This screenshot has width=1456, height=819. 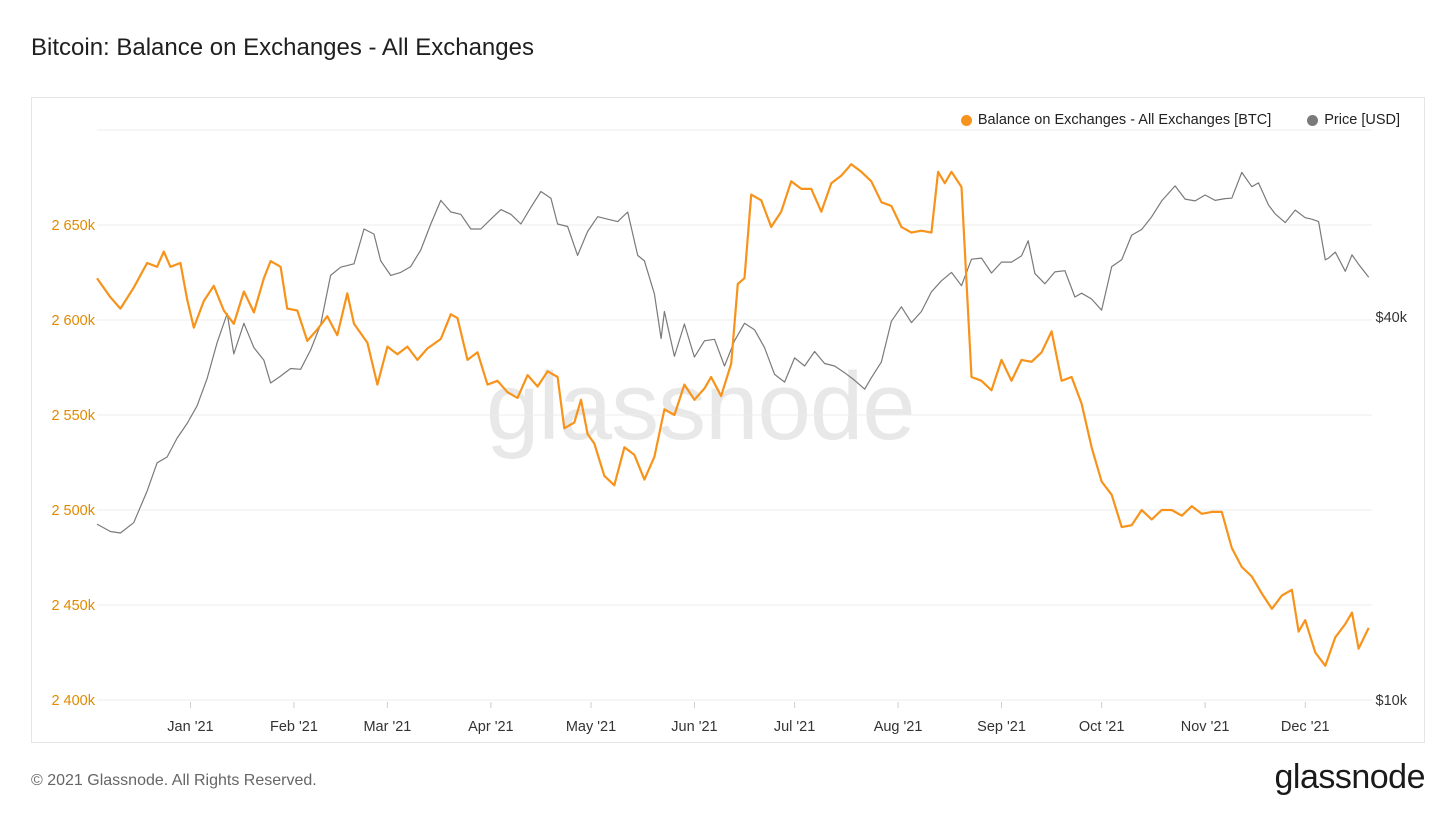 I want to click on x-tick-label: Mar '21, so click(x=387, y=727).